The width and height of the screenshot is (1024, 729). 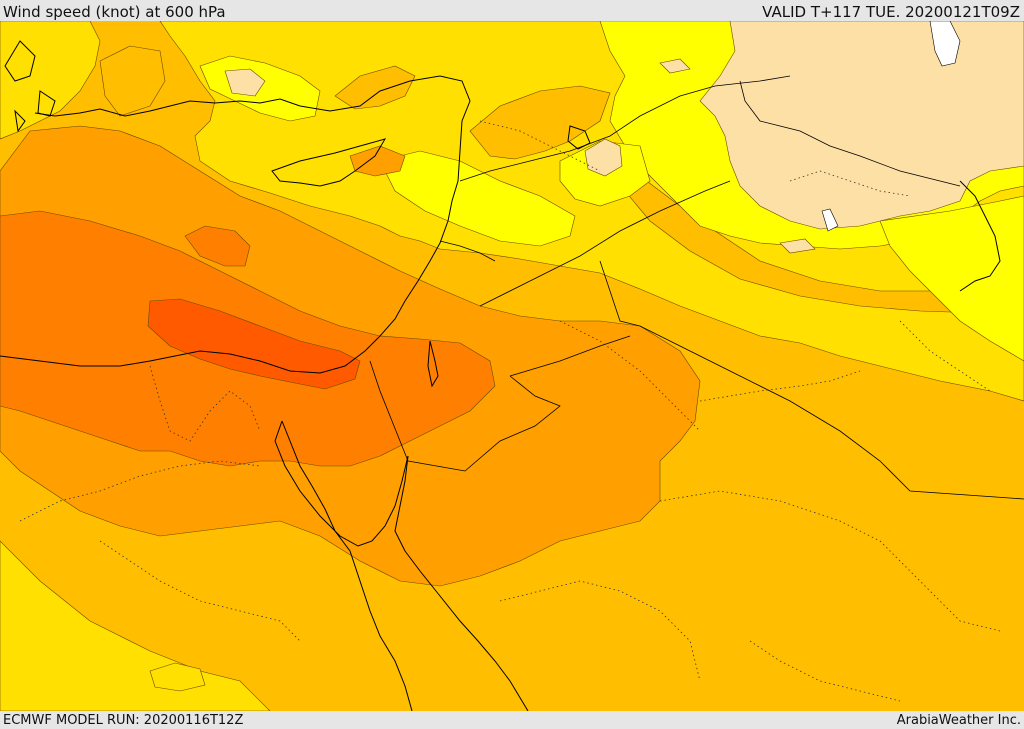 What do you see at coordinates (177, 677) in the screenshot?
I see `wind-band-30-35-sw-patch` at bounding box center [177, 677].